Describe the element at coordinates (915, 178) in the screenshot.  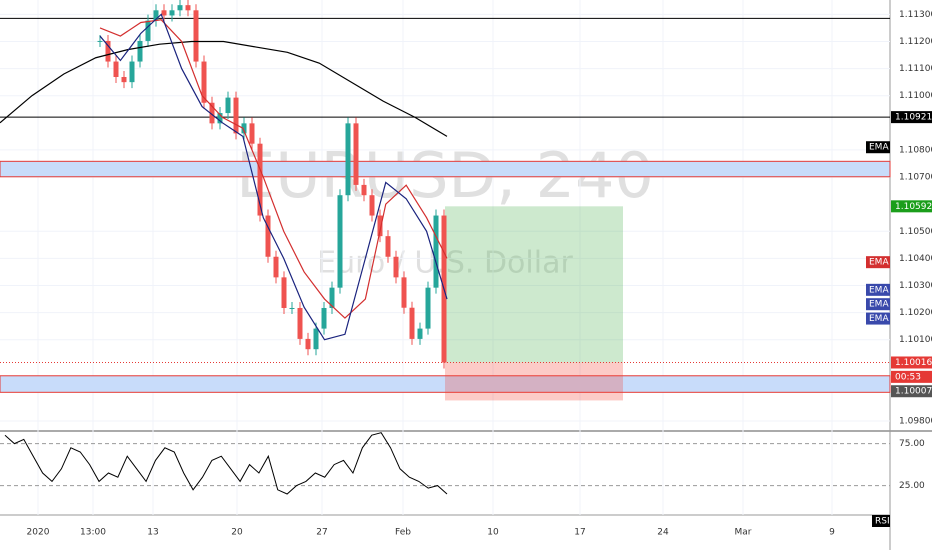
I see `price-tick-label: 1.10700` at that location.